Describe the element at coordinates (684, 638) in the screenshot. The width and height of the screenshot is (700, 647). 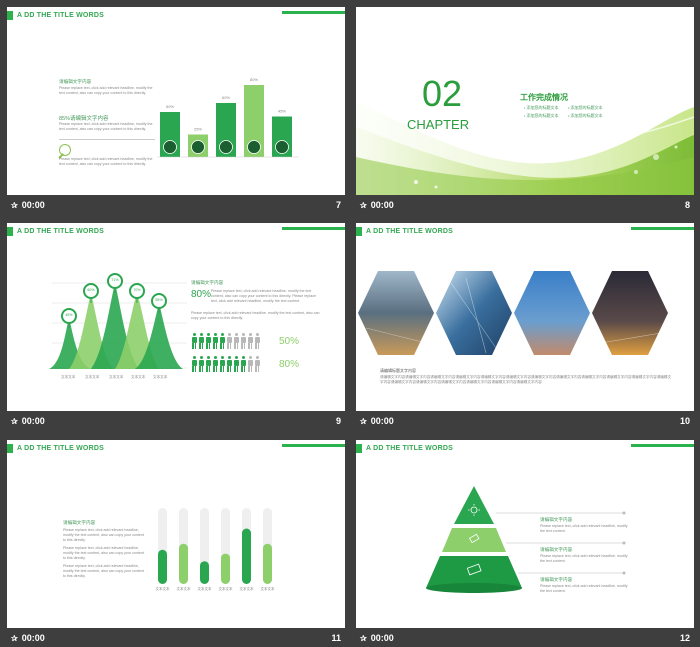
I see `slide-number: 12` at that location.